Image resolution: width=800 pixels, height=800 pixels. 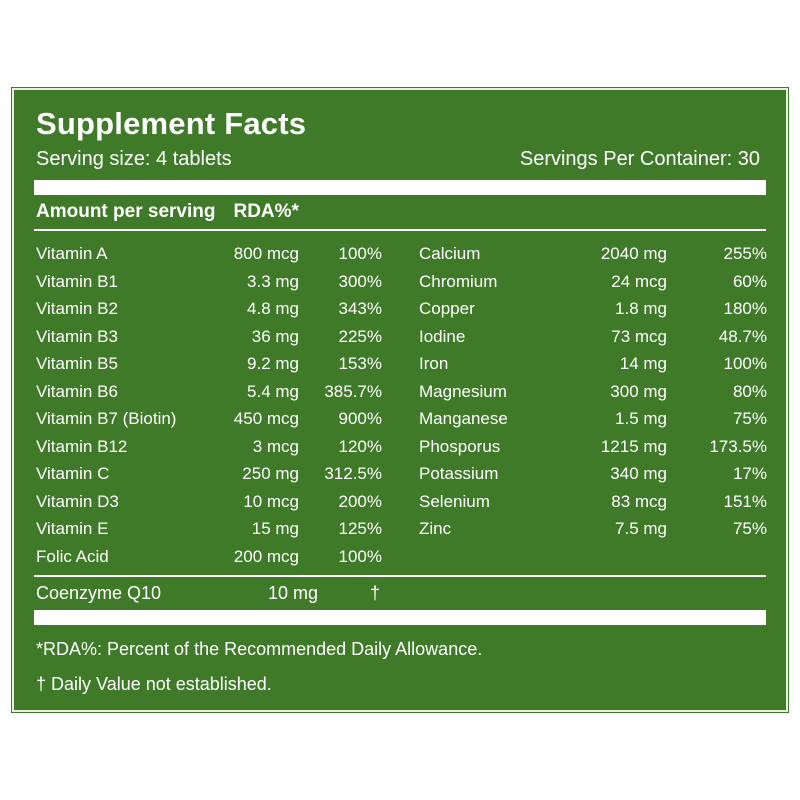 What do you see at coordinates (745, 501) in the screenshot?
I see `mineral-rda: 151%` at bounding box center [745, 501].